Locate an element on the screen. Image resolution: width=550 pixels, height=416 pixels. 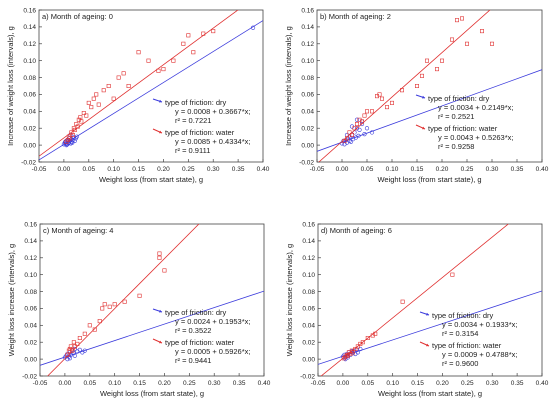
y-axis-label: Increase of weight loss (intervals), g is located at coordinates (10, 86).